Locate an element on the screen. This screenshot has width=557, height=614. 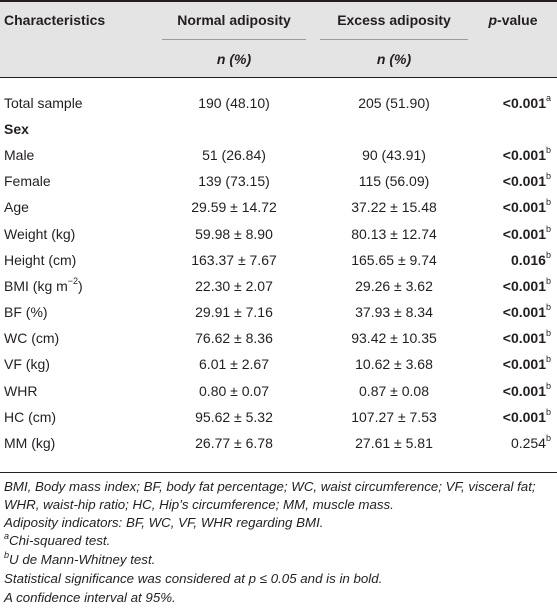
row-label-text: WC (cm) is located at coordinates (32, 338).